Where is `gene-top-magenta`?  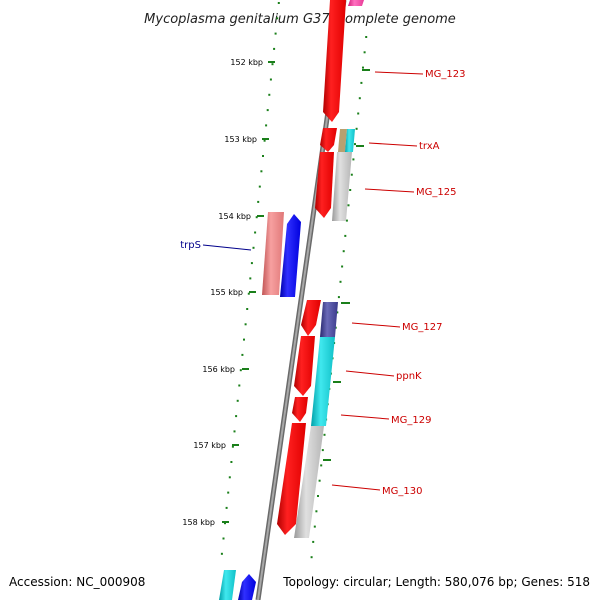 gene-top-magenta is located at coordinates (356, 3).